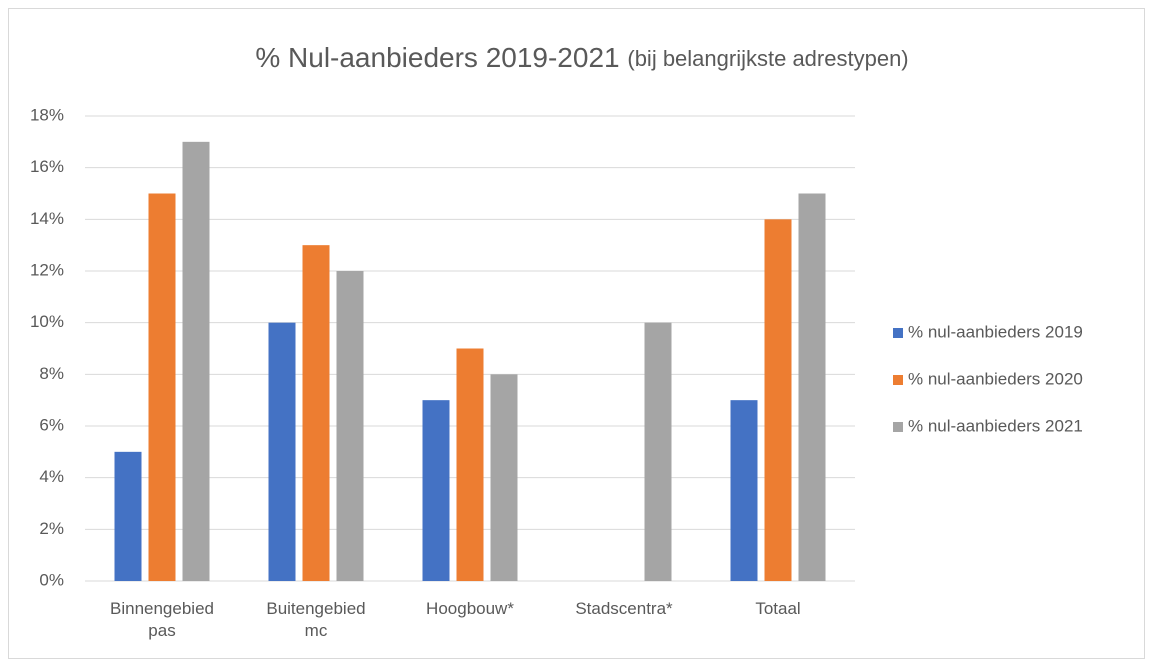 The height and width of the screenshot is (664, 1153). I want to click on x-tick-label: Totaal, so click(778, 608).